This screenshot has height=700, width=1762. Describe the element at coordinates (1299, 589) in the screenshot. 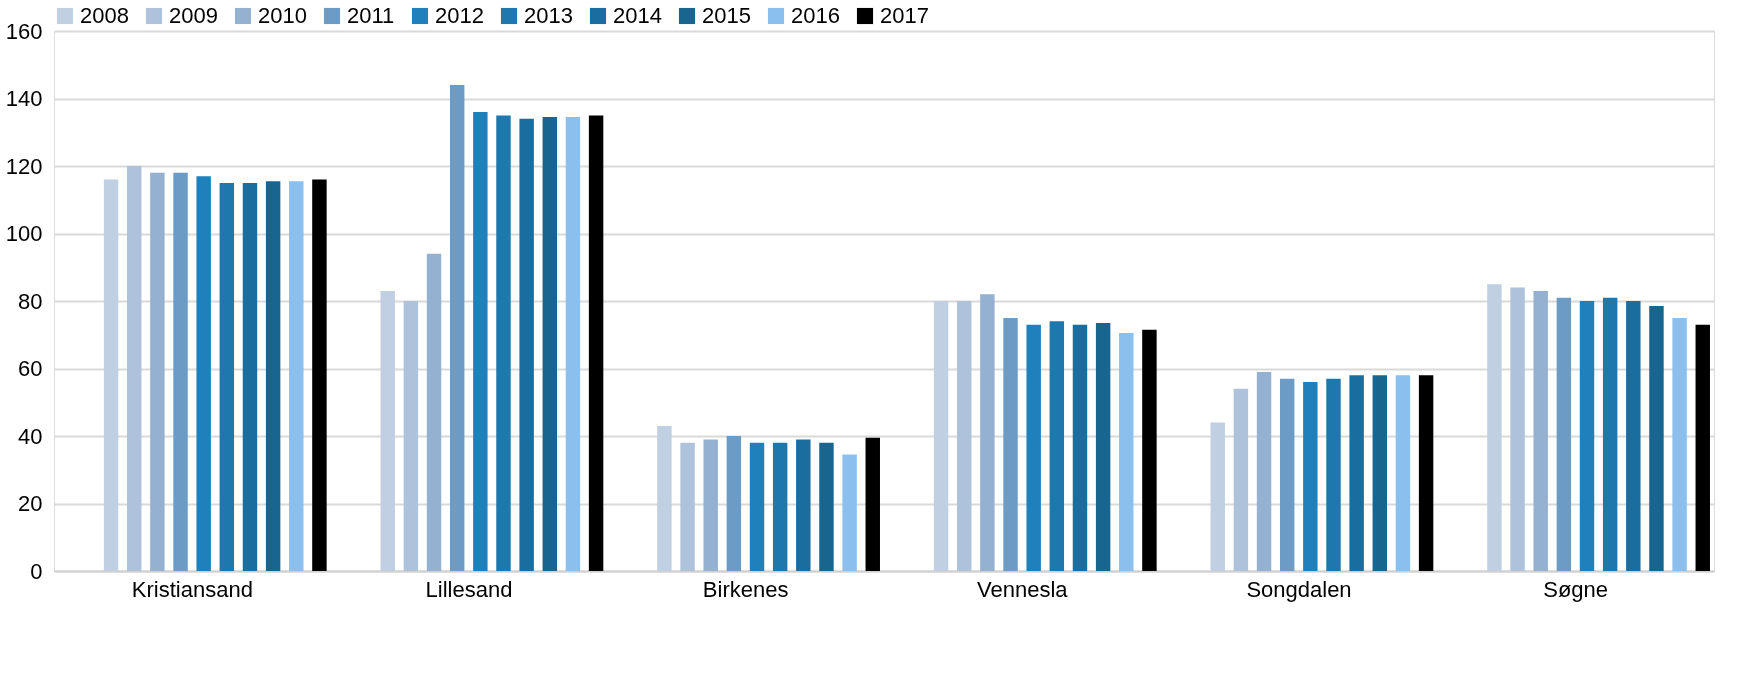

I see `x-tick-label: Songdalen` at that location.